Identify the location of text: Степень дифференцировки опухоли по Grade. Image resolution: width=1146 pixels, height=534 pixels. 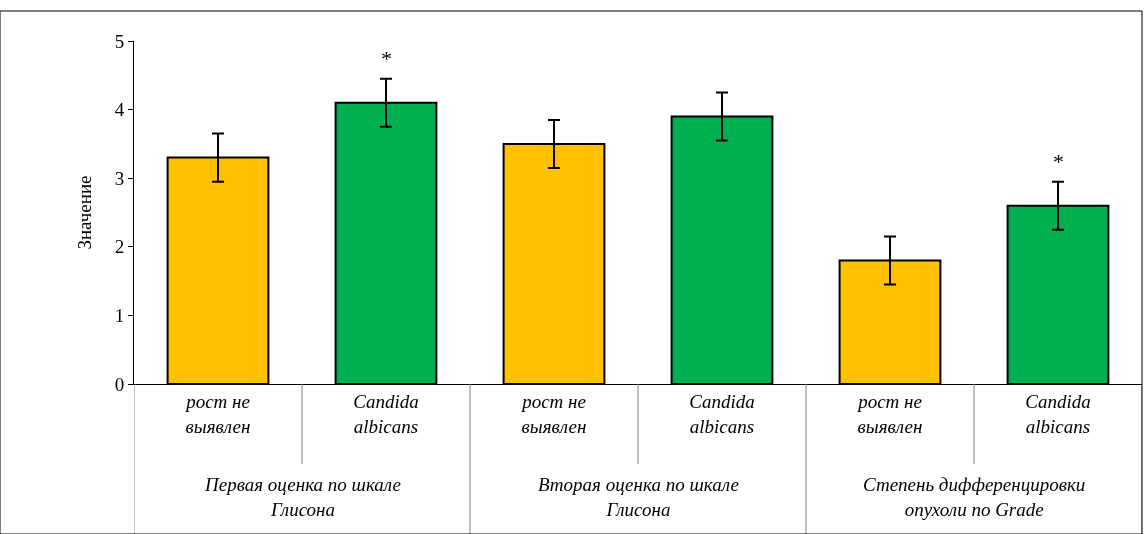
(974, 497).